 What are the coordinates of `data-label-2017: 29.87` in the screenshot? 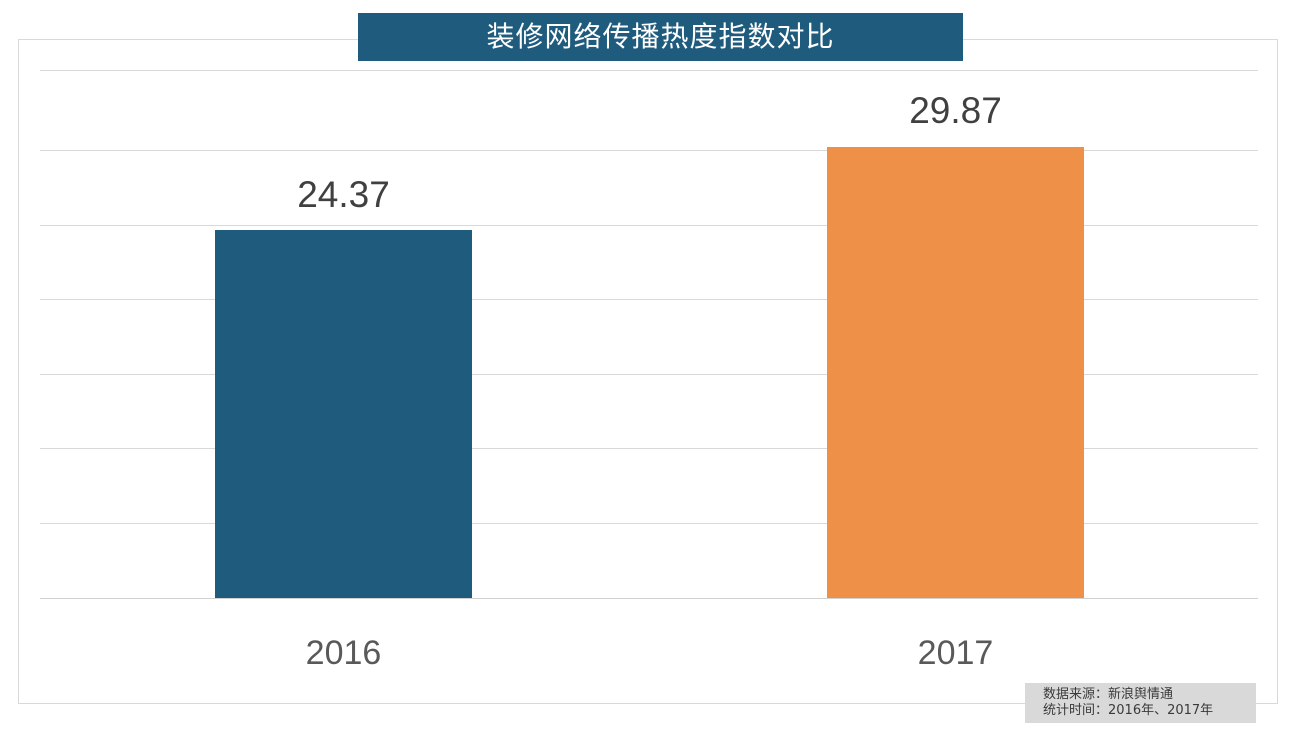 It's located at (955, 110).